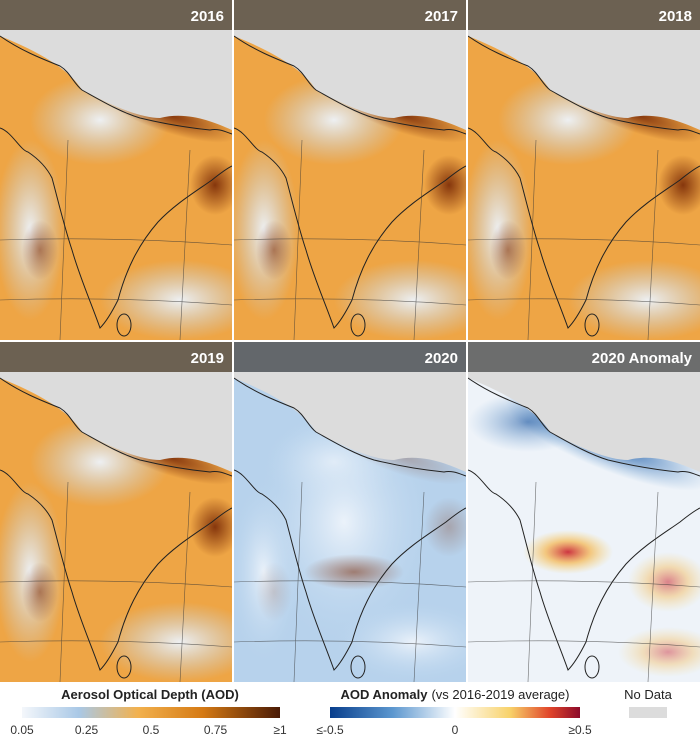 The height and width of the screenshot is (746, 700). I want to click on aod-colorbar, so click(151, 712).